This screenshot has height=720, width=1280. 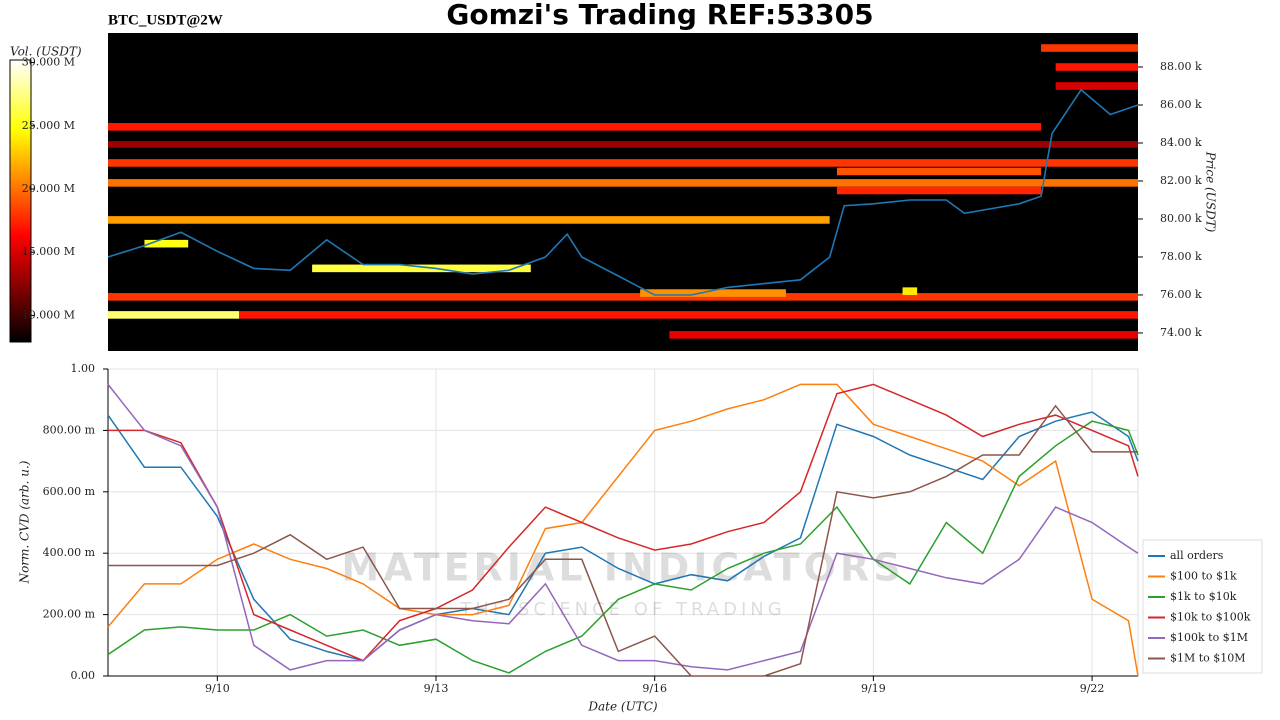 I want to click on x-tick-label: 9/19, so click(x=873, y=688).